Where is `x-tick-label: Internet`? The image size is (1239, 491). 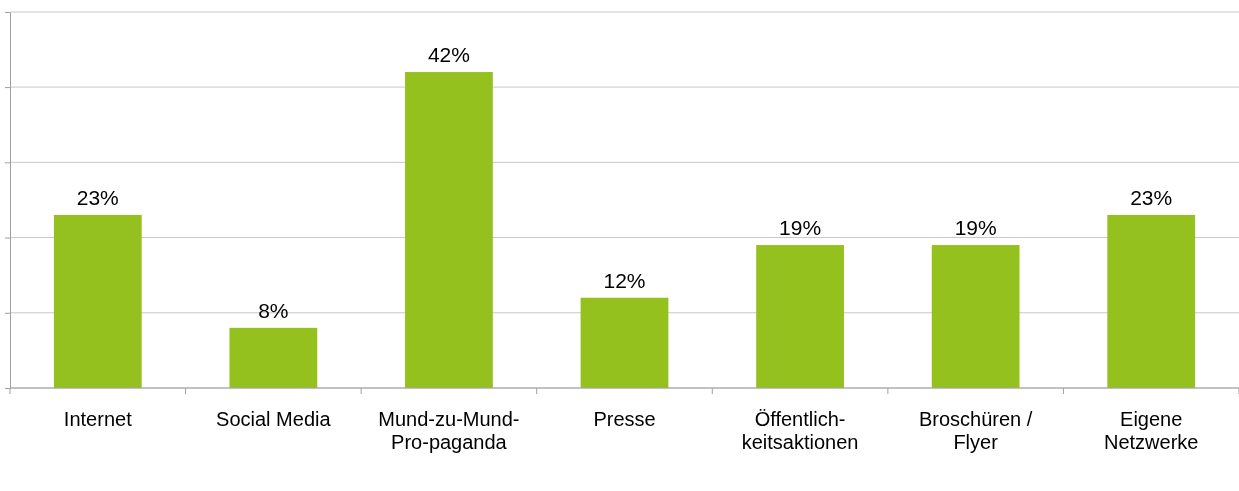
x-tick-label: Internet is located at coordinates (98, 419).